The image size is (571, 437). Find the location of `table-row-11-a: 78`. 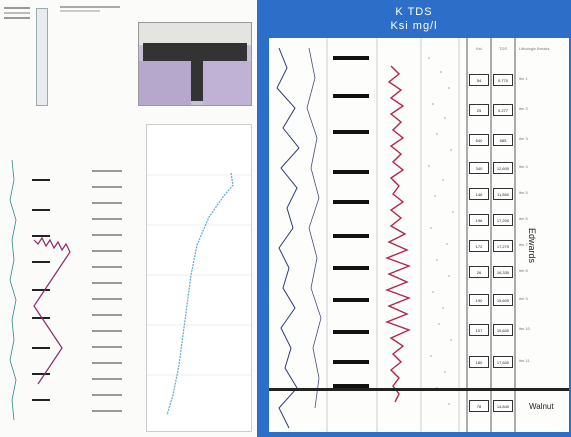

table-row-11-a: 78 is located at coordinates (479, 406).